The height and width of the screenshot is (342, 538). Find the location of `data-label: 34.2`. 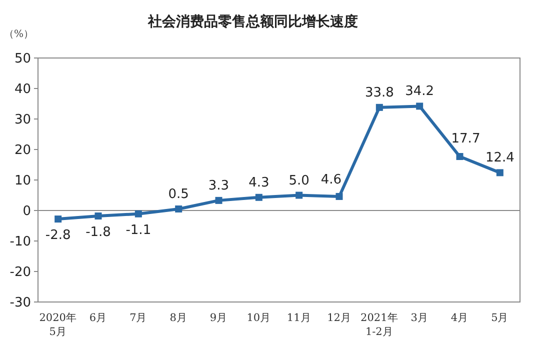

data-label: 34.2 is located at coordinates (419, 92).